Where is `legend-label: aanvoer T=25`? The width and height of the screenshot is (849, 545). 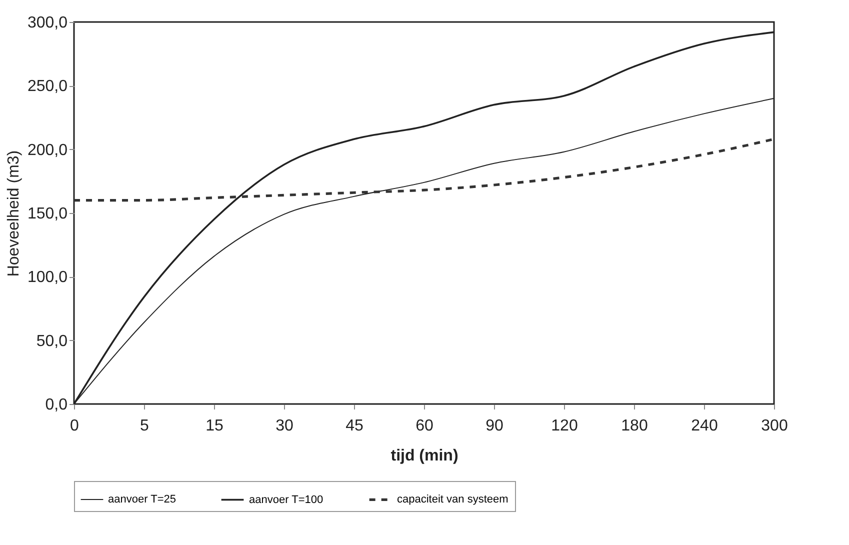
legend-label: aanvoer T=25 is located at coordinates (142, 500).